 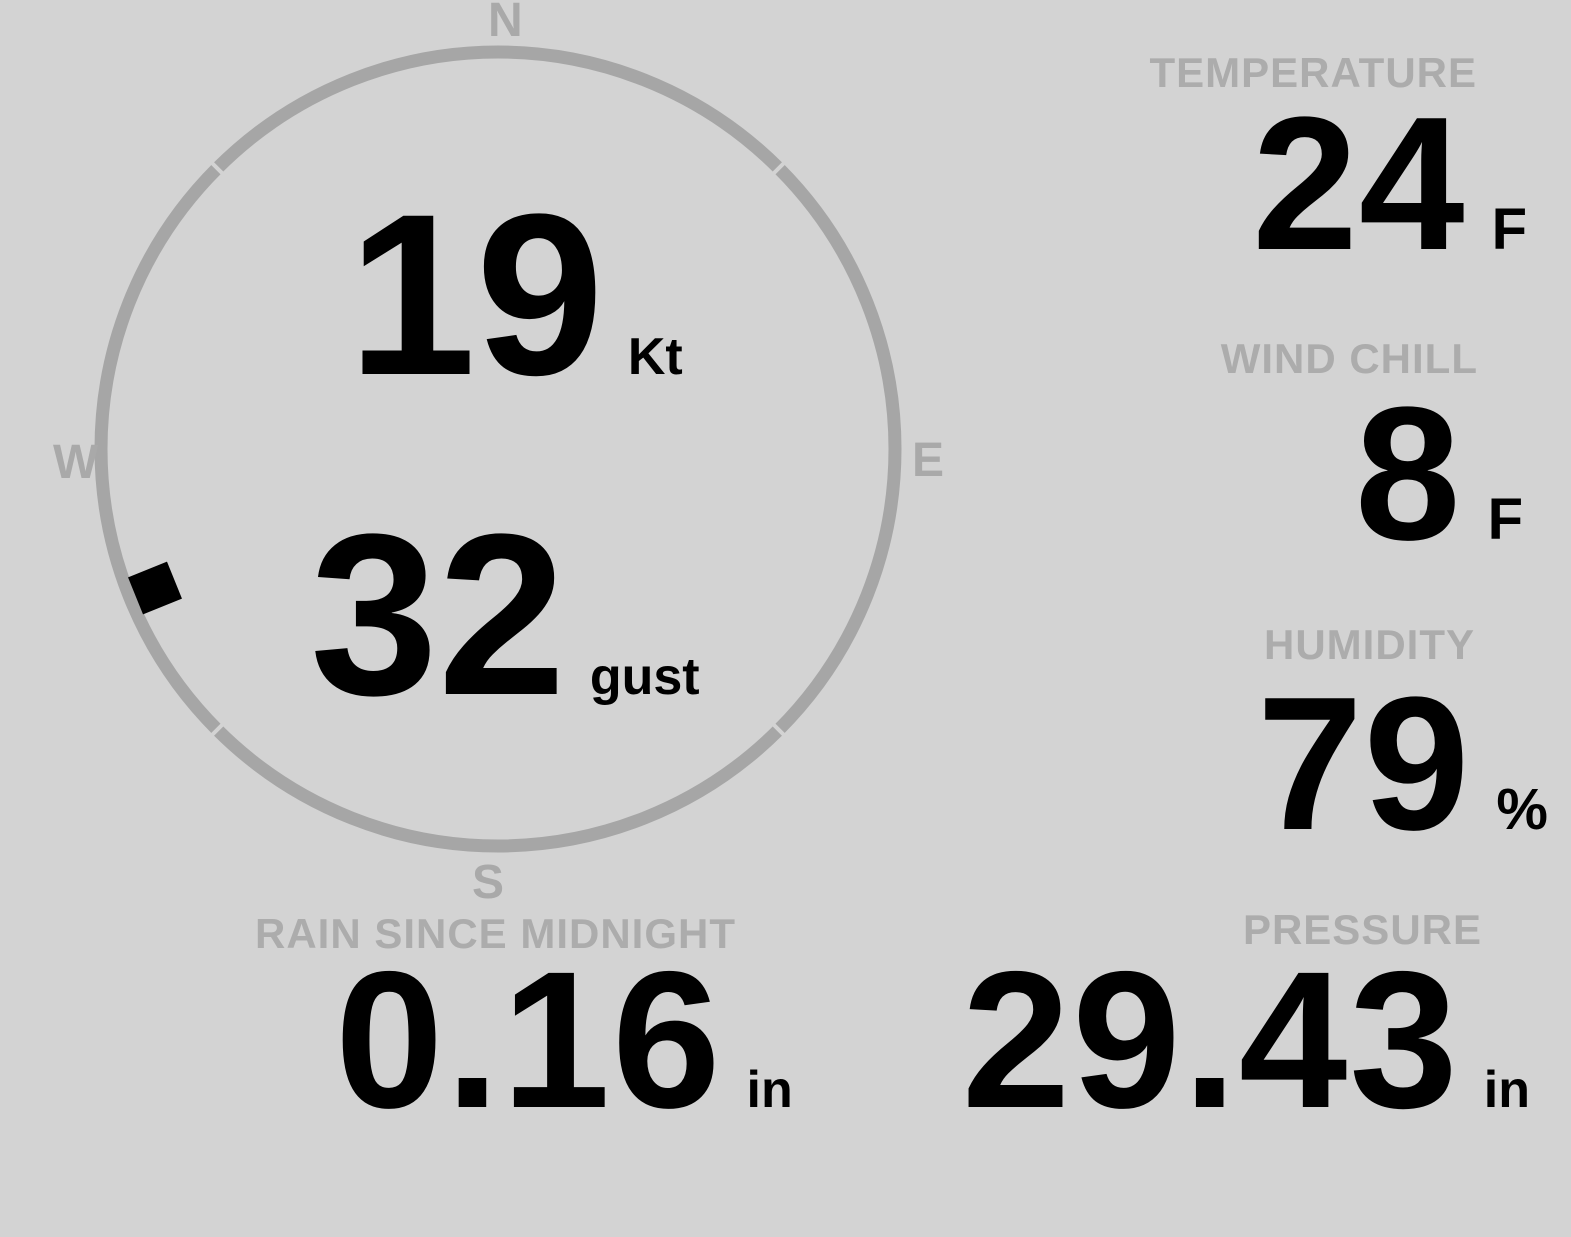 I want to click on rain-value: 0.16, so click(x=529, y=1040).